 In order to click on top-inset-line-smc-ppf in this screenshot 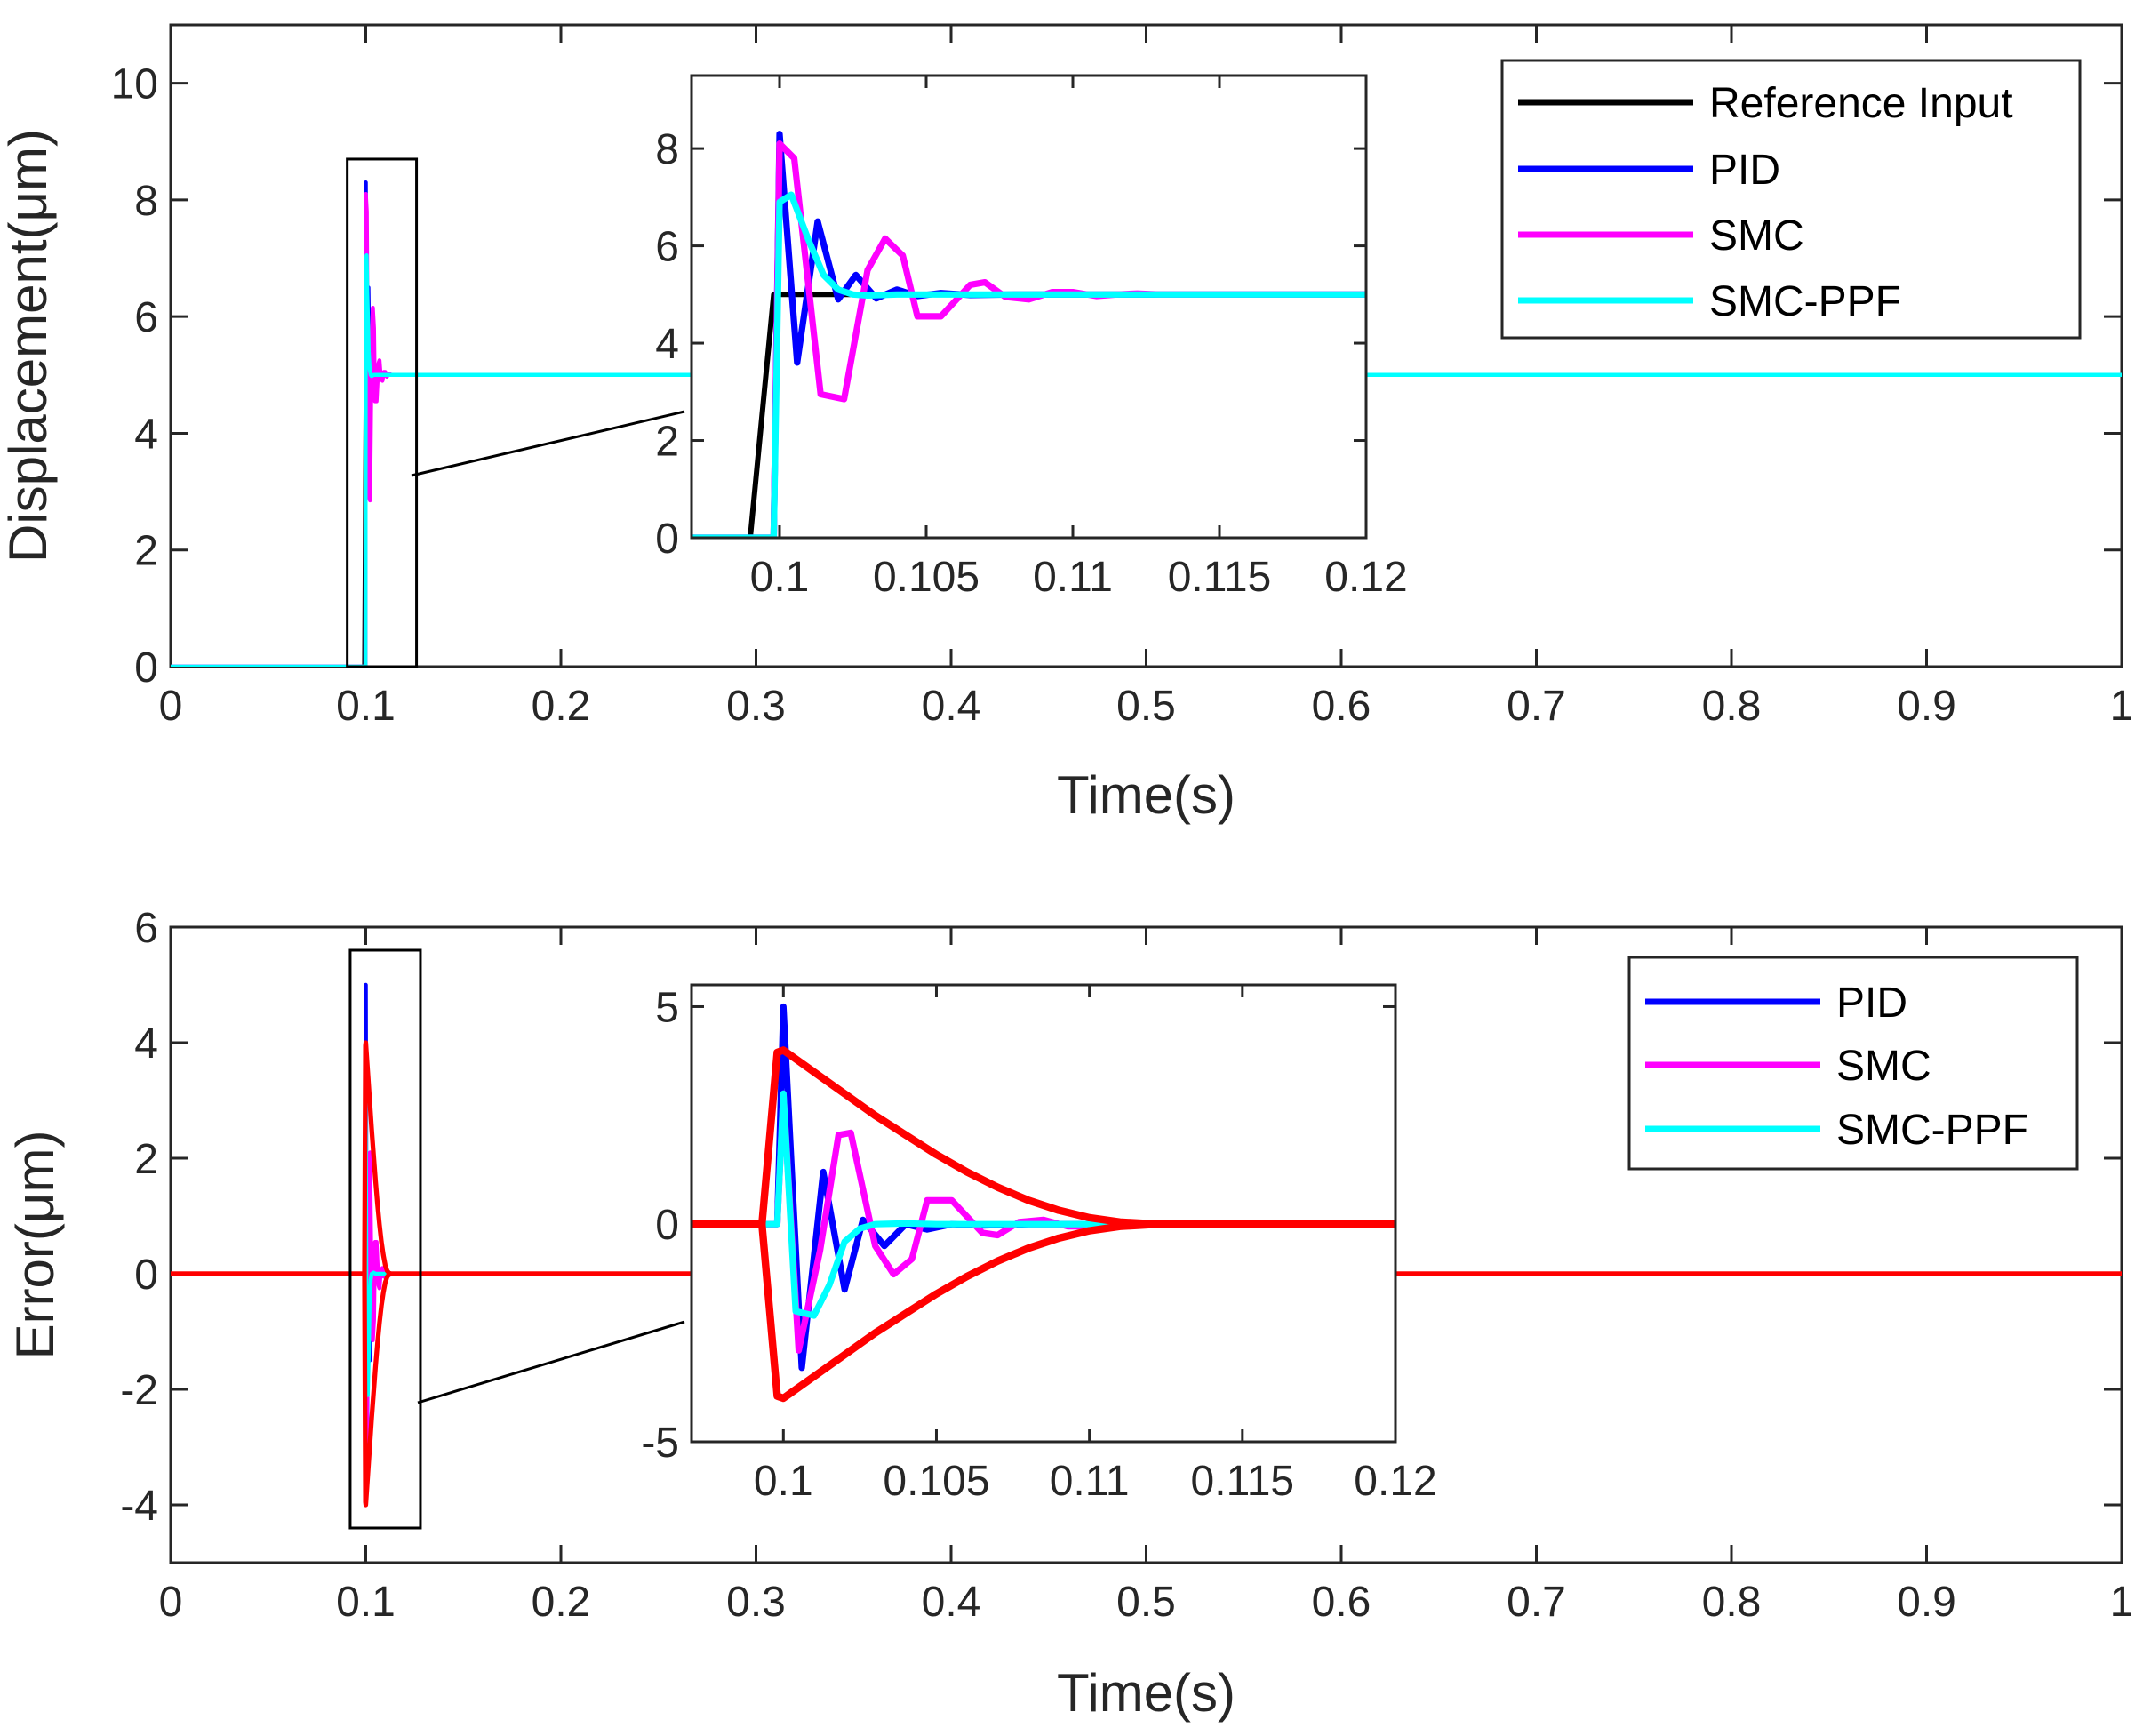, I will do `click(1029, 364)`.